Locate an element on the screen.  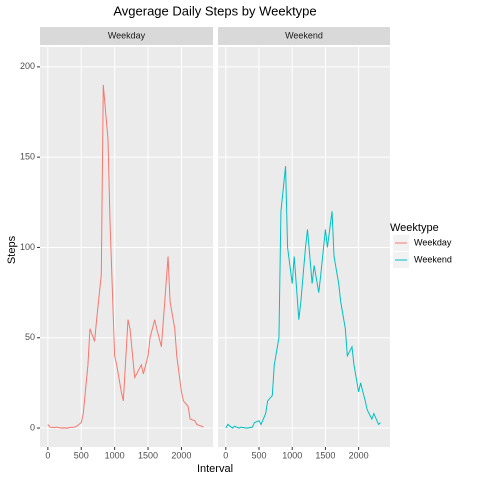
y-tick-label: 100 is located at coordinates (27, 247).